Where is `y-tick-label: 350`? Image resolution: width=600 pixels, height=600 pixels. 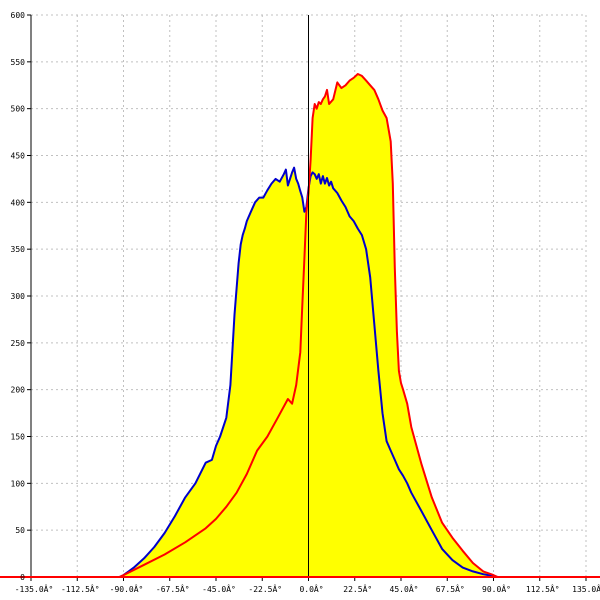
y-tick-label: 350 is located at coordinates (18, 249).